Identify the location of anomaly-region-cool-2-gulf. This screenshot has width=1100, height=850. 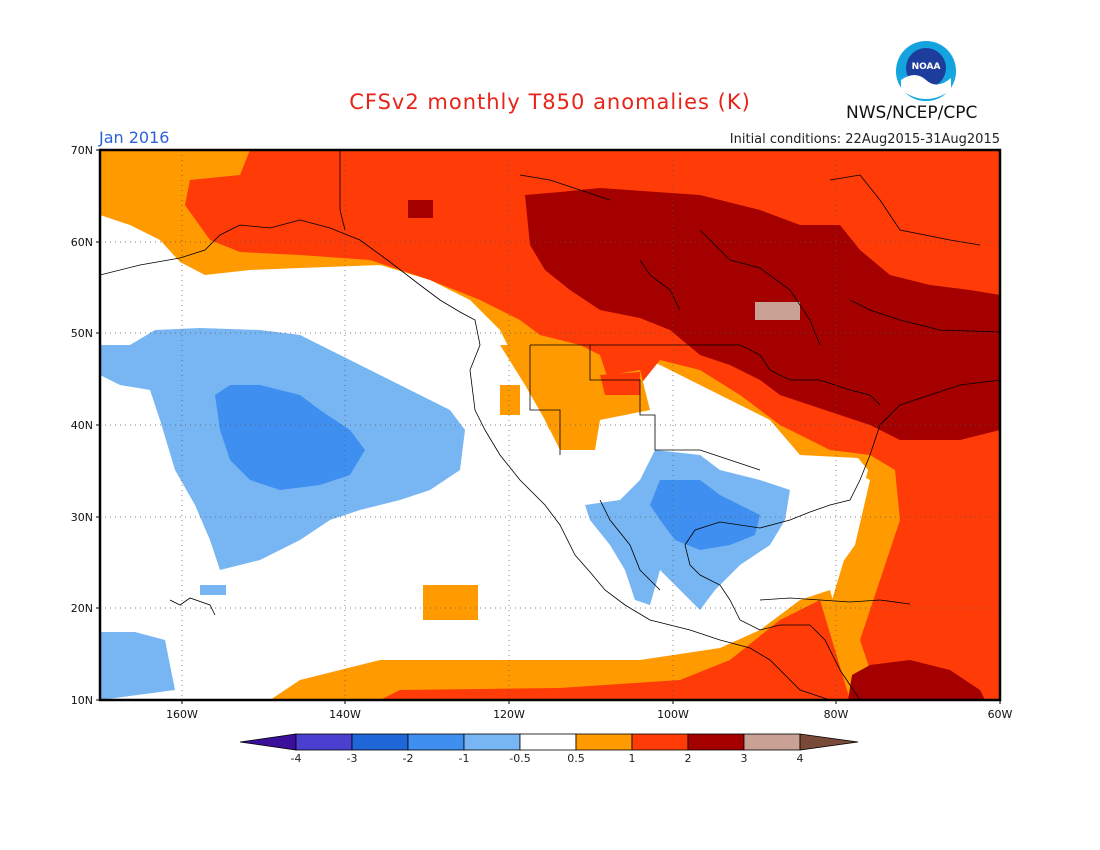
(705, 515).